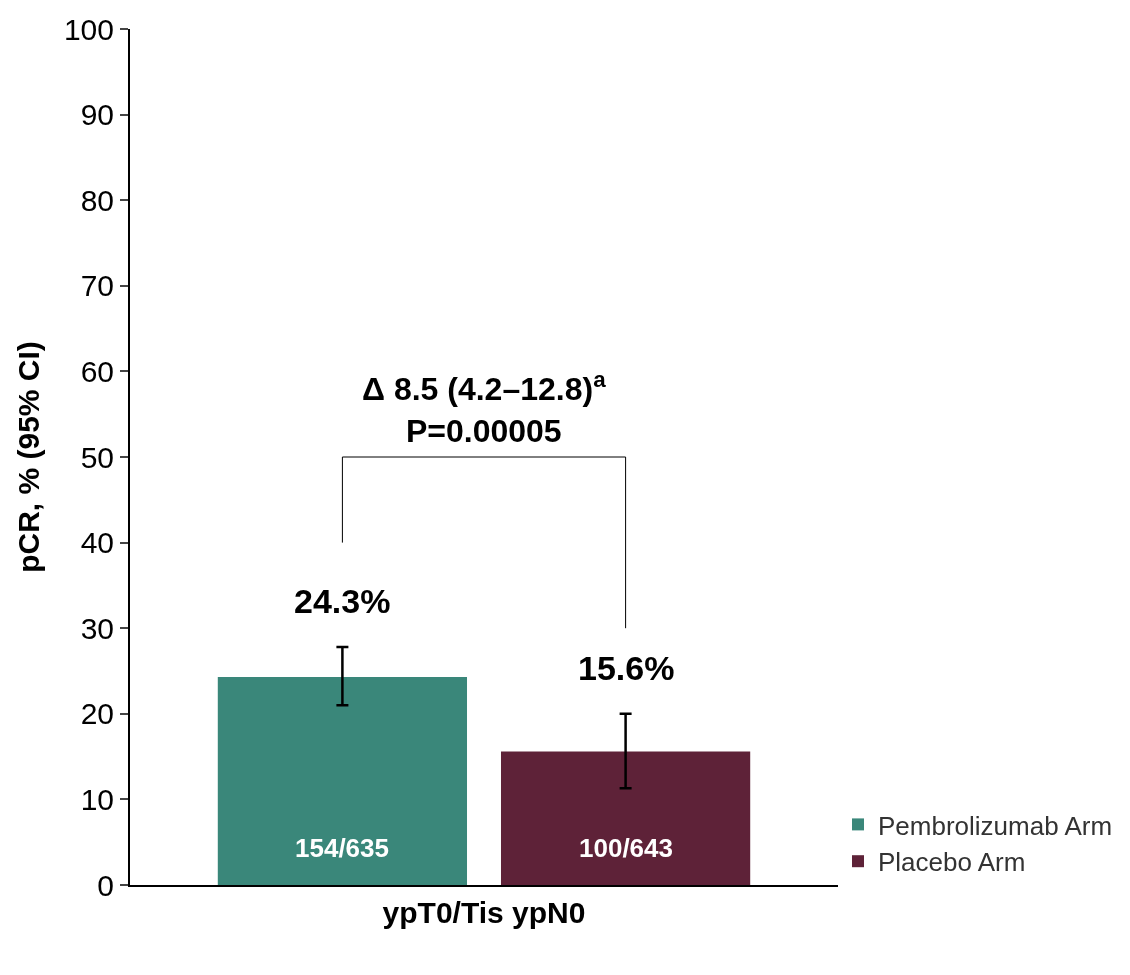  I want to click on text: Δ 8.5 (4.2–12.8)$^{a}$ P=0.00005, so click(484, 408).